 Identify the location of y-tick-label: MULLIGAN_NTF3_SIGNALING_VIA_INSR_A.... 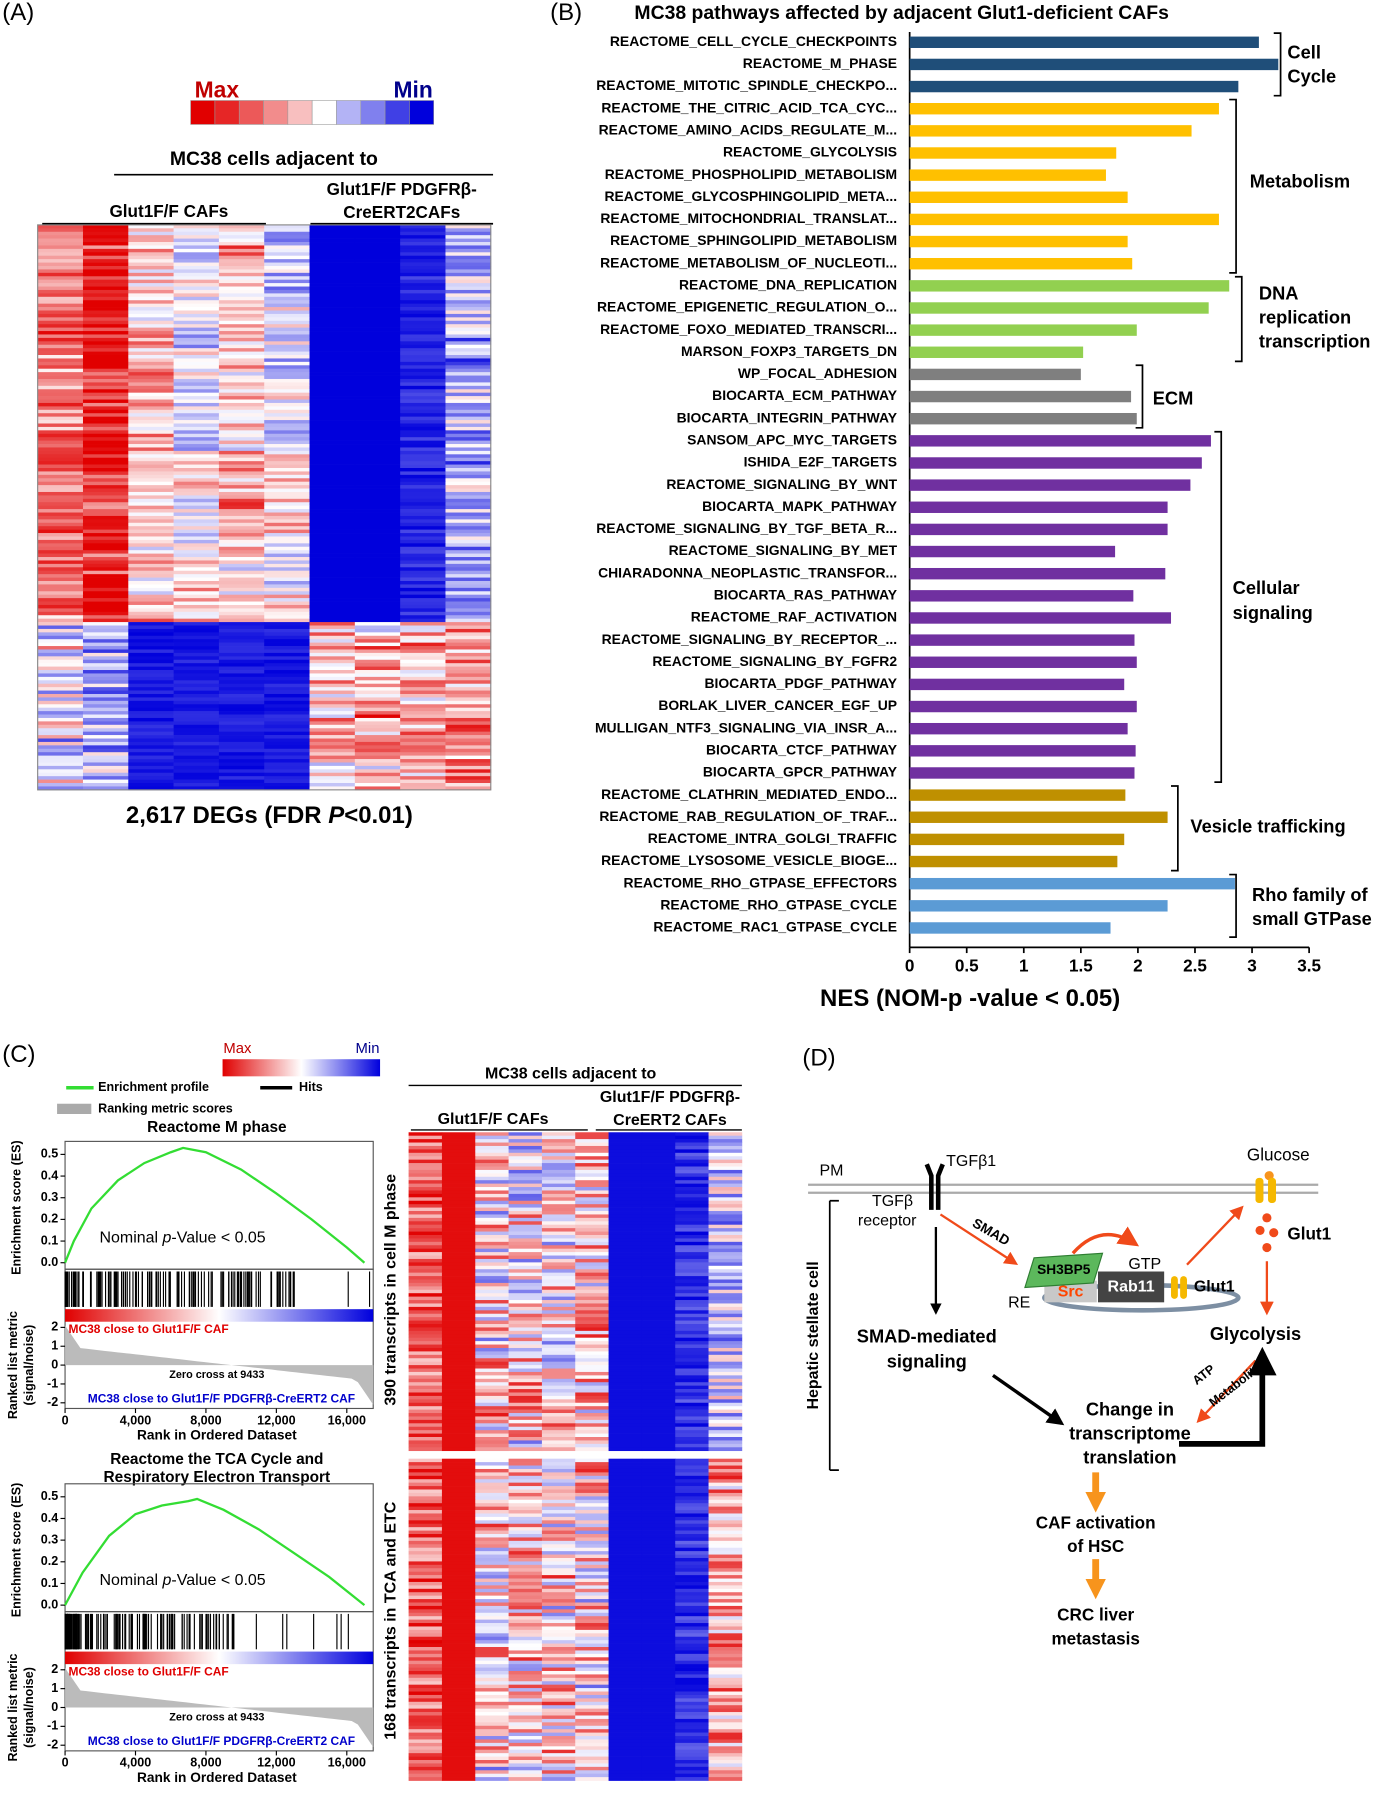
(746, 727).